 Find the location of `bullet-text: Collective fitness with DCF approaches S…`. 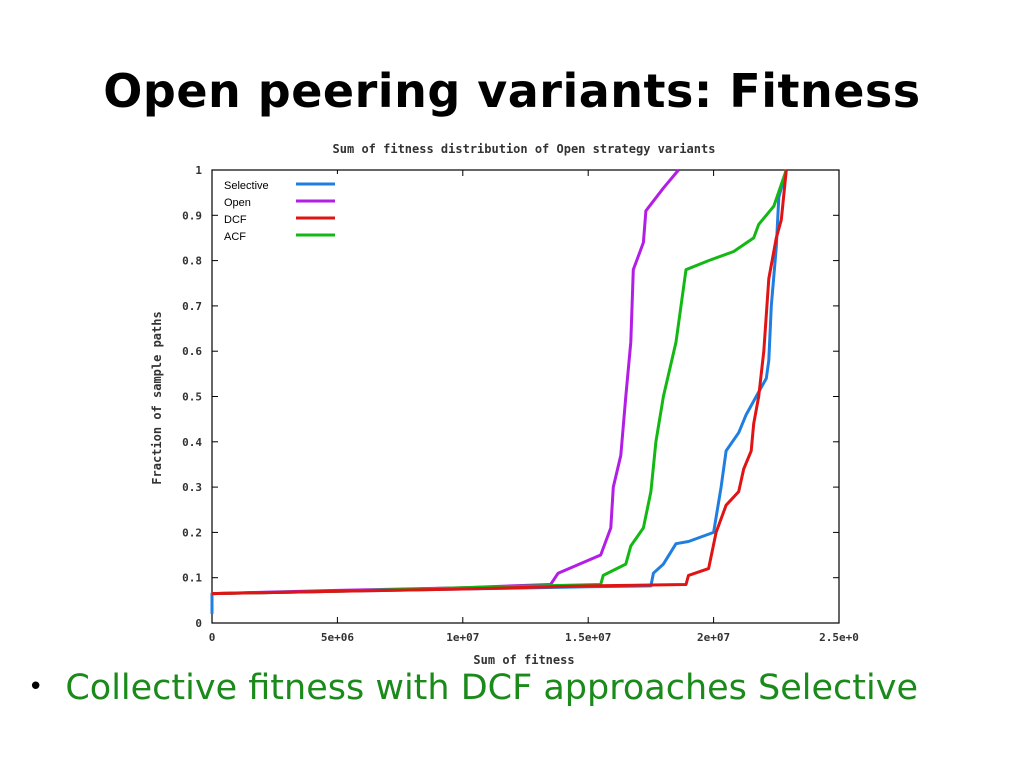

bullet-text: Collective fitness with DCF approaches S… is located at coordinates (491, 688).